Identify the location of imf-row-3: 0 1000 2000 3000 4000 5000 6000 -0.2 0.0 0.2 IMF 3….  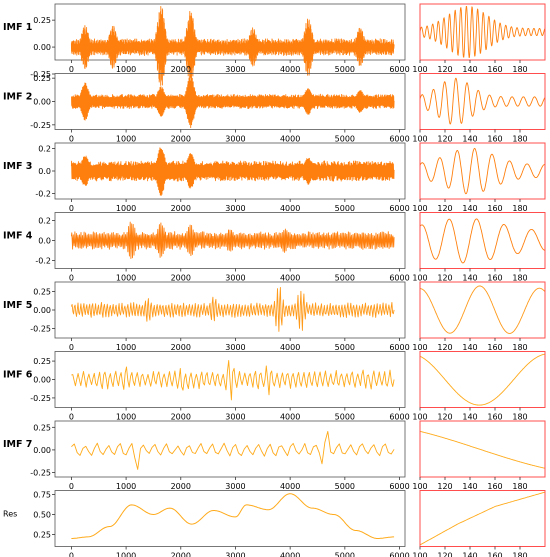
(274, 177).